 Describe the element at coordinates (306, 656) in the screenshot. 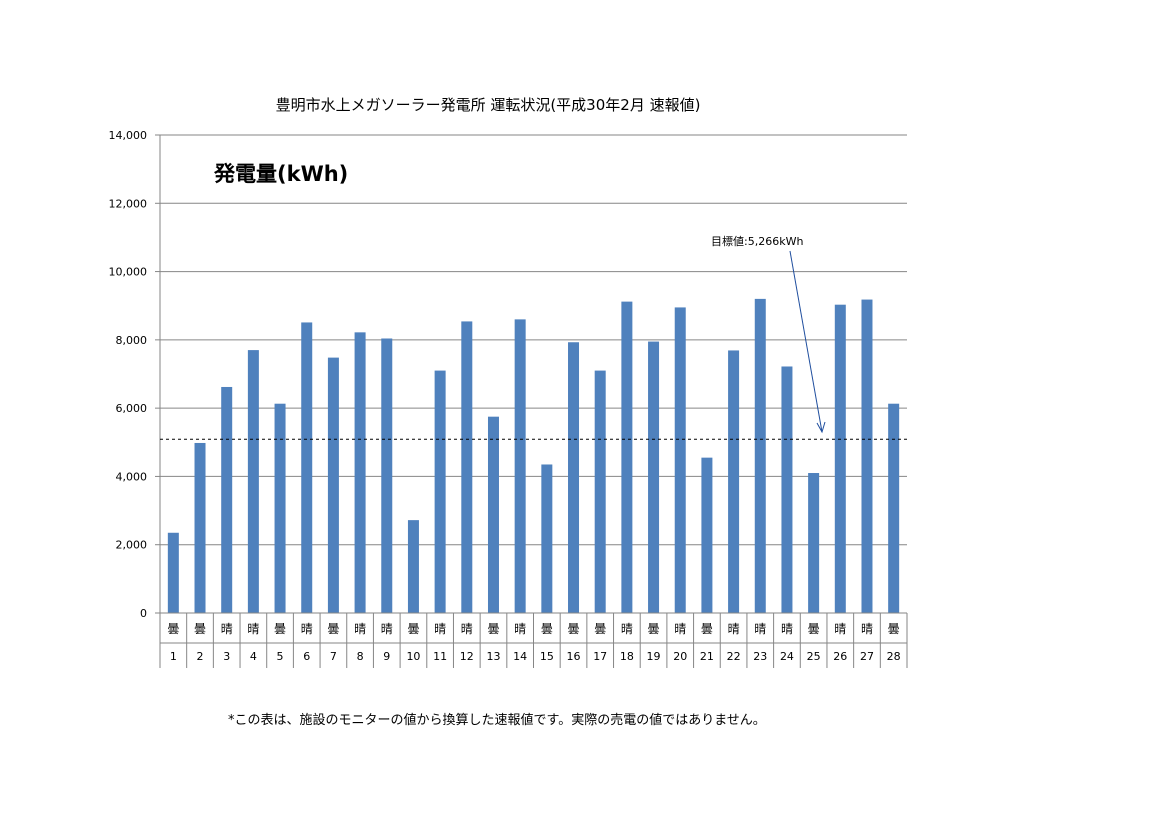

I see `x-tick-label: 6` at that location.